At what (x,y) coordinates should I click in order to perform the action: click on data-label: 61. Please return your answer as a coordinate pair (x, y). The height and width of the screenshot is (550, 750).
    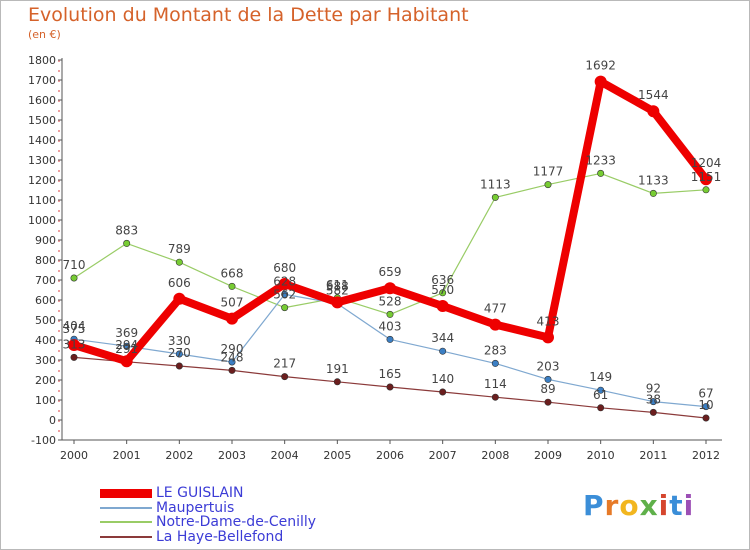
    Looking at the image, I should click on (600, 395).